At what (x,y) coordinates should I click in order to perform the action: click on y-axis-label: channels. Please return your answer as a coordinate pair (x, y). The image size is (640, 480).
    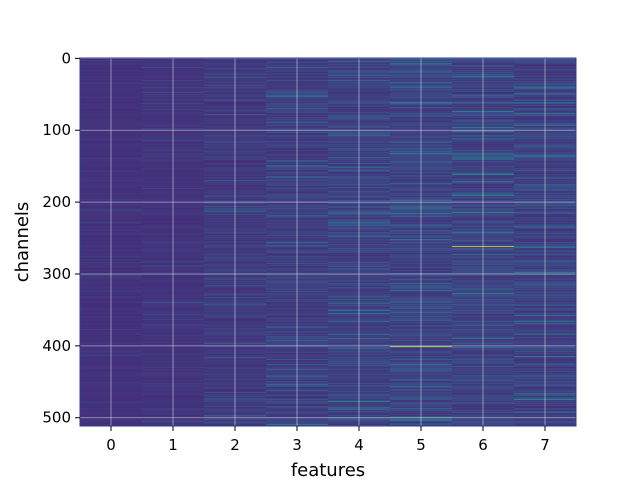
    Looking at the image, I should click on (22, 242).